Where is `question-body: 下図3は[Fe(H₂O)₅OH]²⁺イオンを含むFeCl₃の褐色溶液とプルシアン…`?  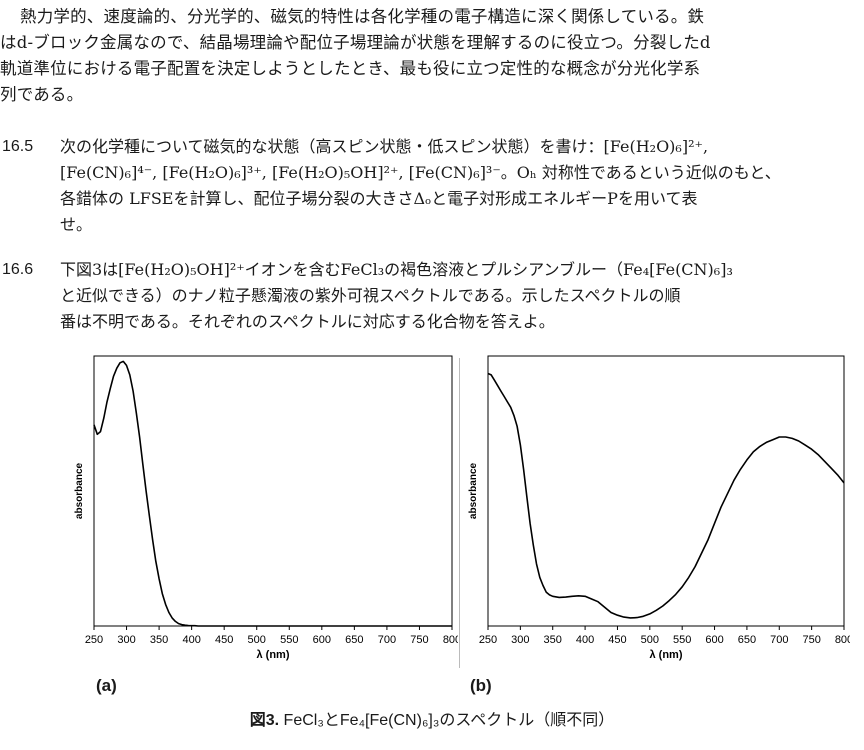
question-body: 下図3は[Fe(H₂O)₅OH]²⁺イオンを含むFeCl₃の褐色溶液とプルシアン… is located at coordinates (462, 296).